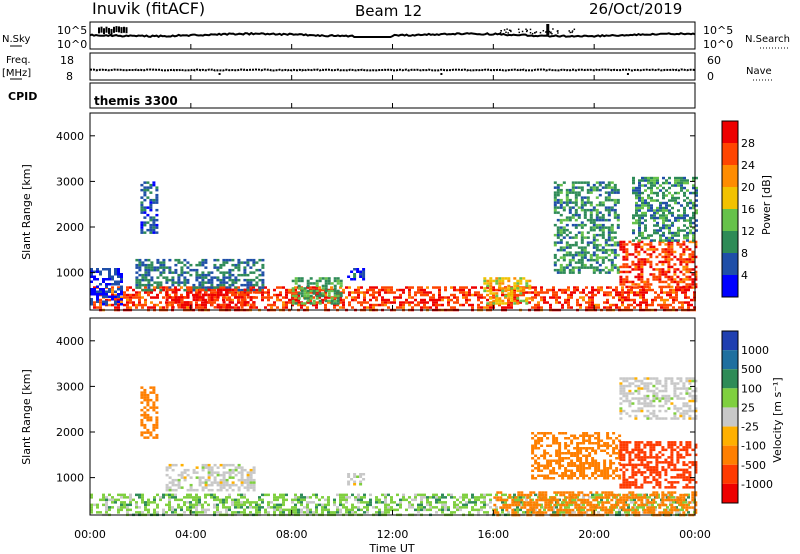  Describe the element at coordinates (67, 60) in the screenshot. I see `freq-tick-top: 18` at that location.